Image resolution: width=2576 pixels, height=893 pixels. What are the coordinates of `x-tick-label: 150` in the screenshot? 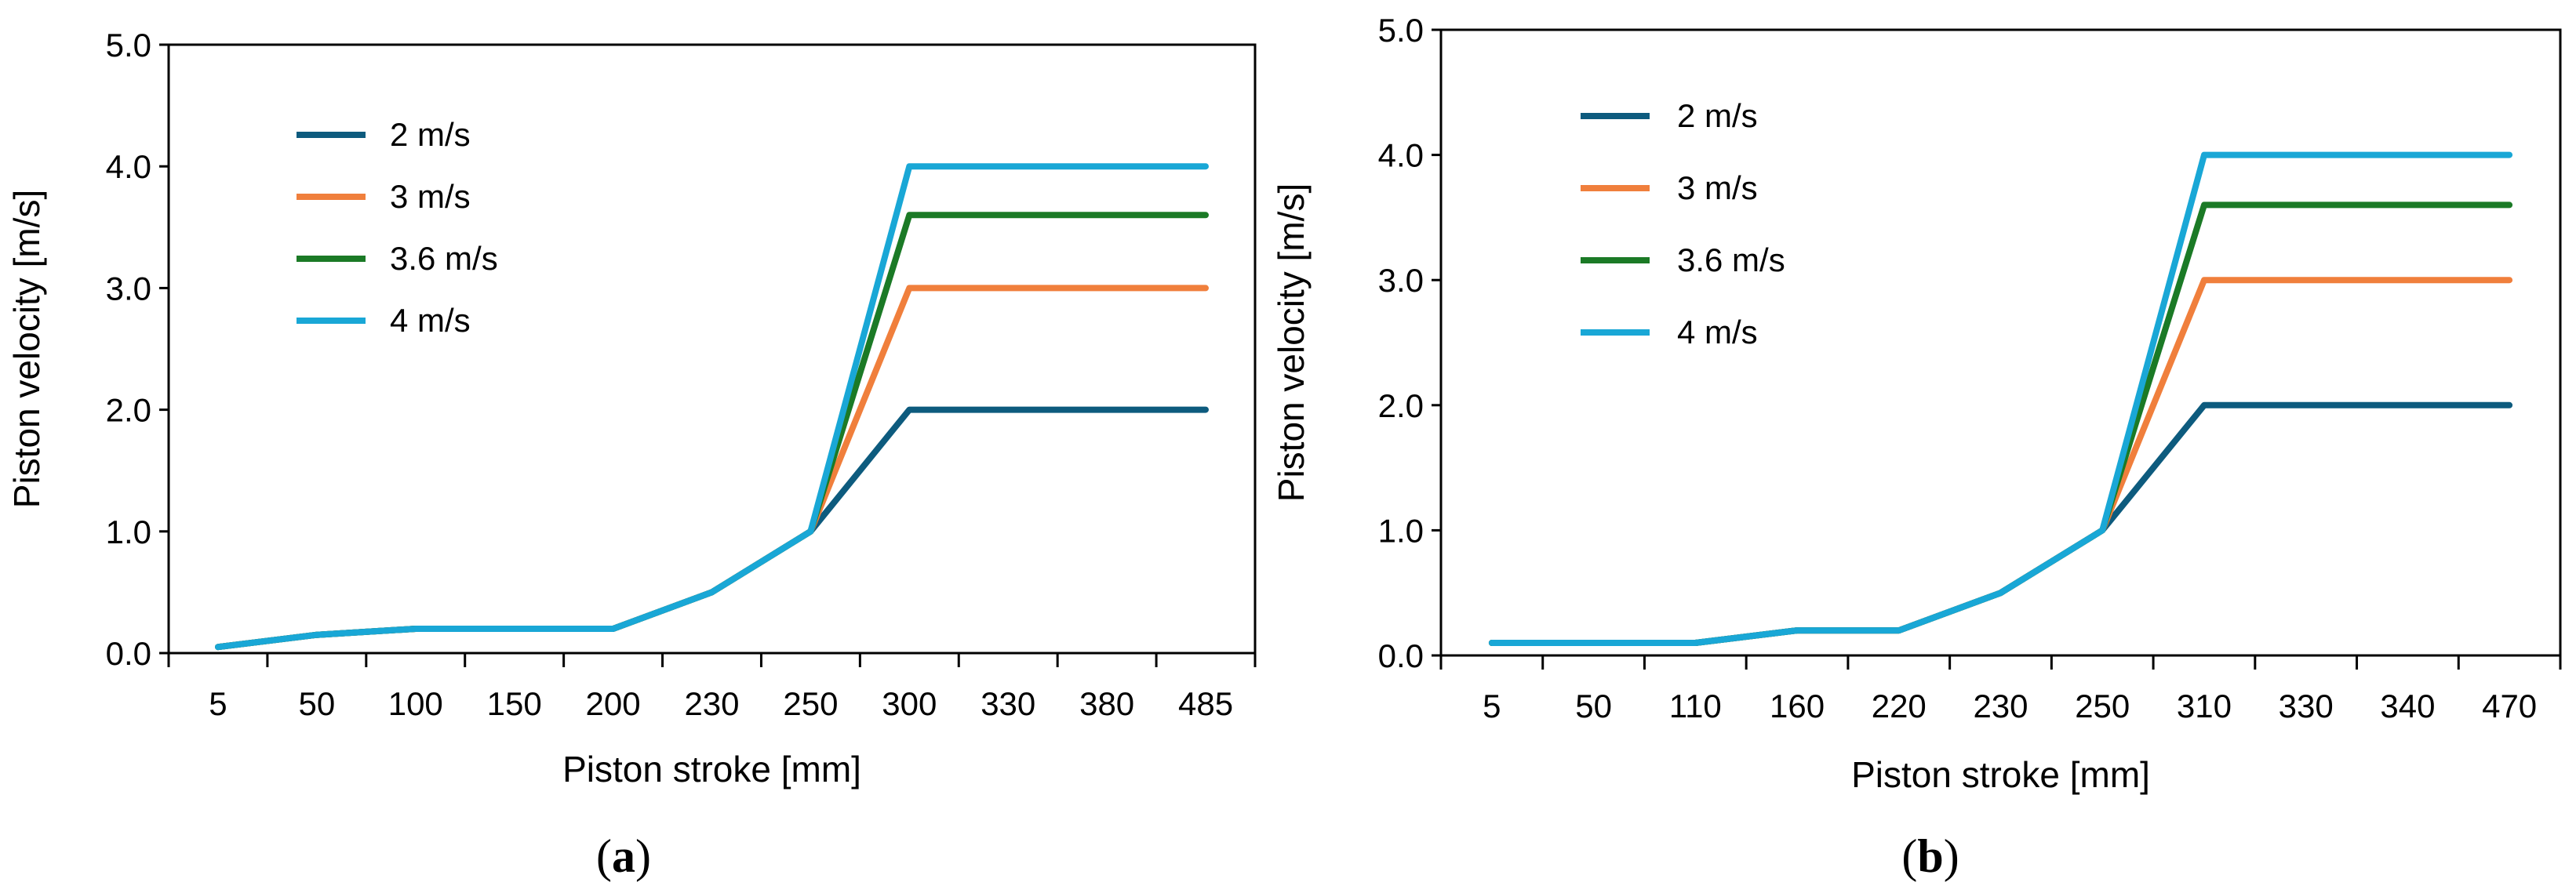 It's located at (514, 703).